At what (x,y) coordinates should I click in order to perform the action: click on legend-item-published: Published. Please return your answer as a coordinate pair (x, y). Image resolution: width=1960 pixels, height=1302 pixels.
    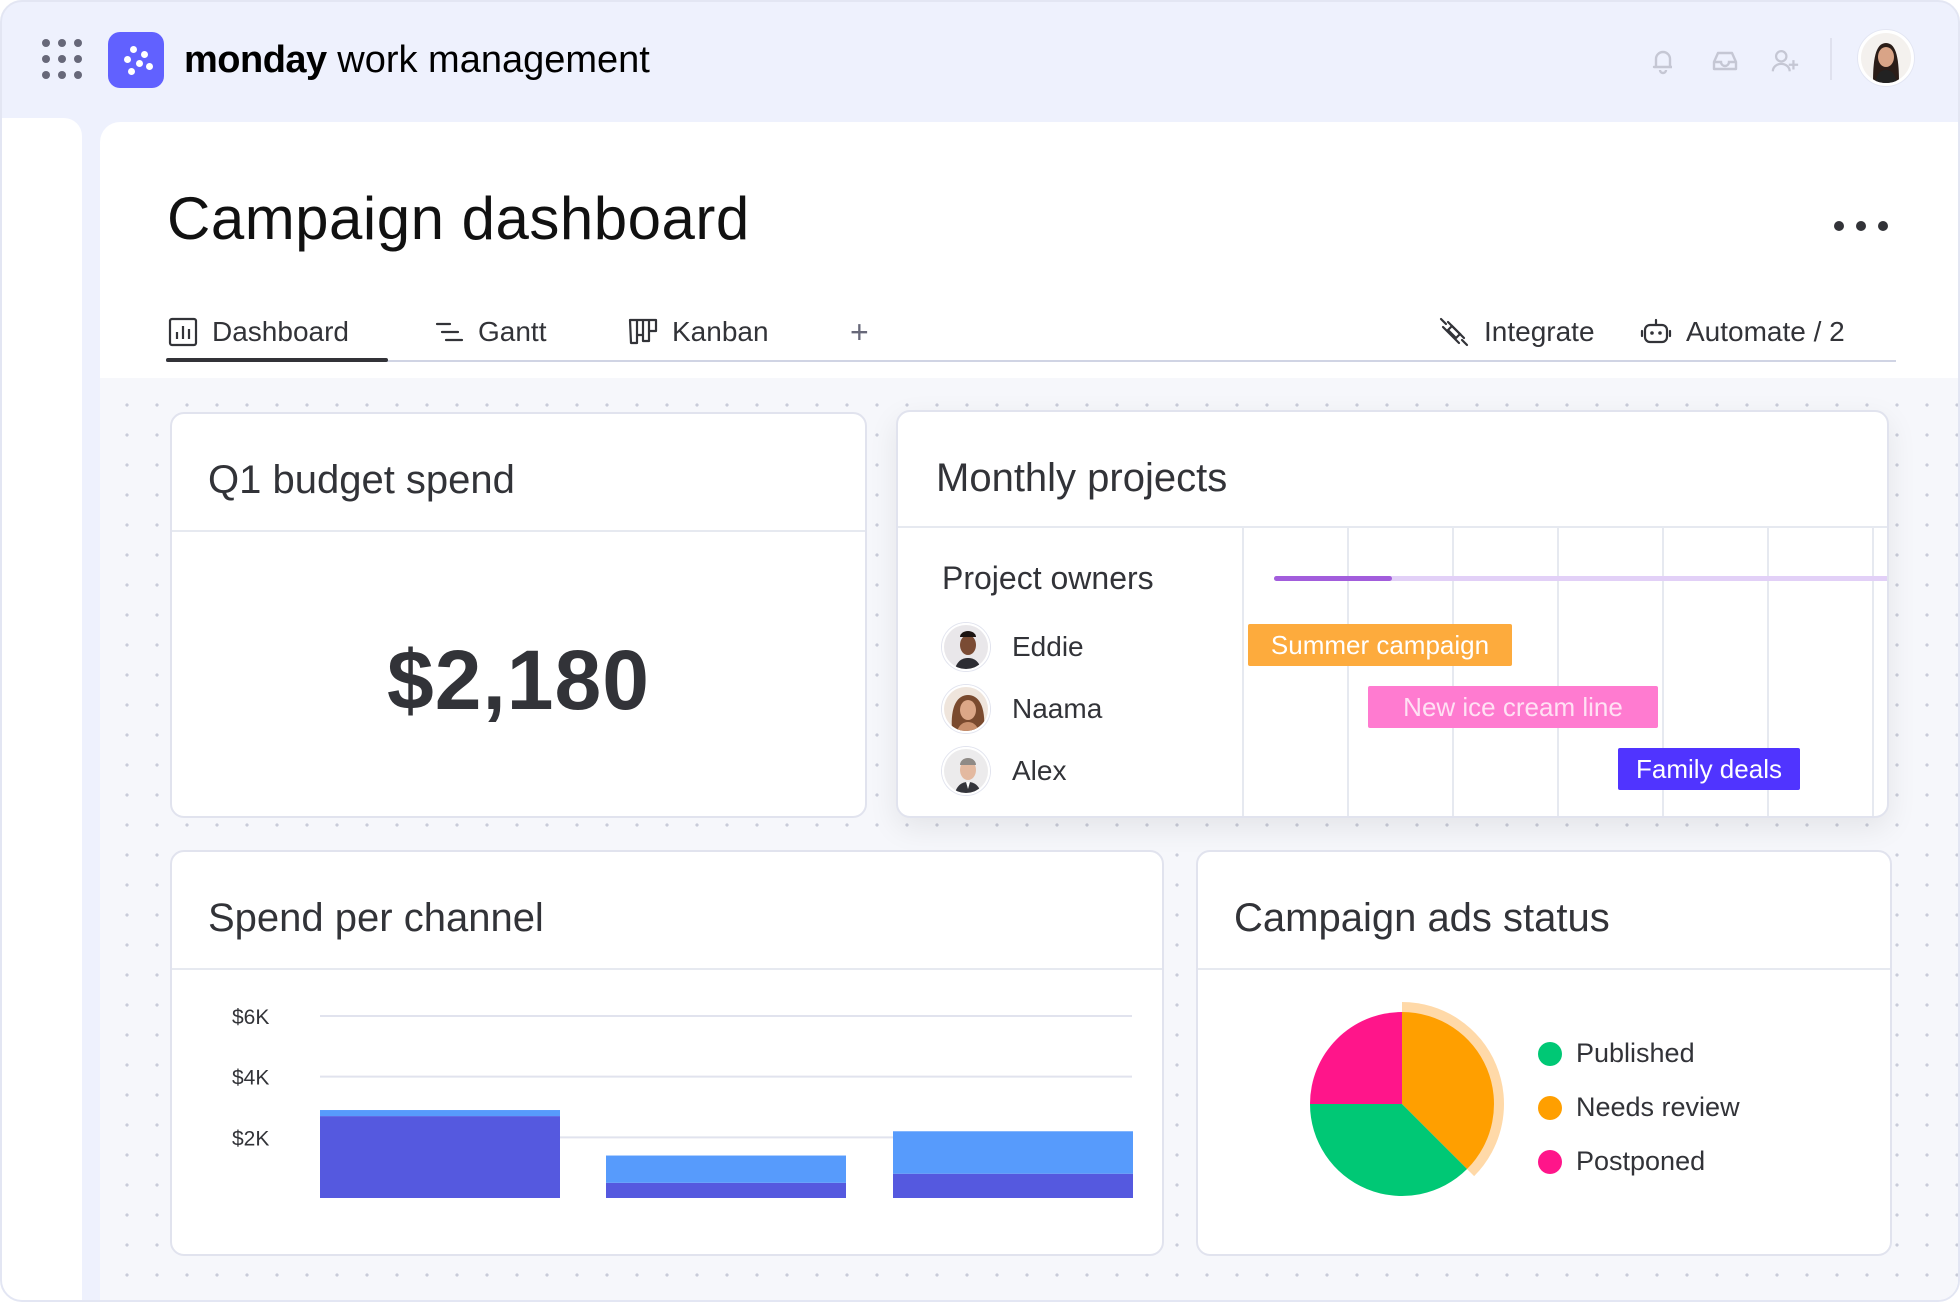
    Looking at the image, I should click on (1616, 1053).